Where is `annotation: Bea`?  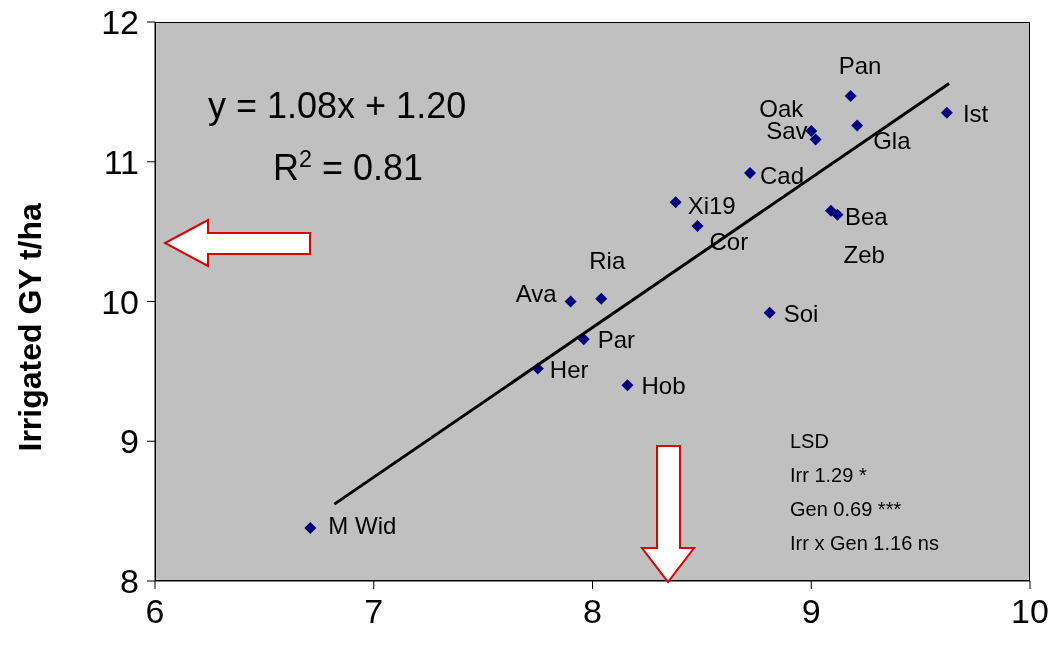
annotation: Bea is located at coordinates (866, 216).